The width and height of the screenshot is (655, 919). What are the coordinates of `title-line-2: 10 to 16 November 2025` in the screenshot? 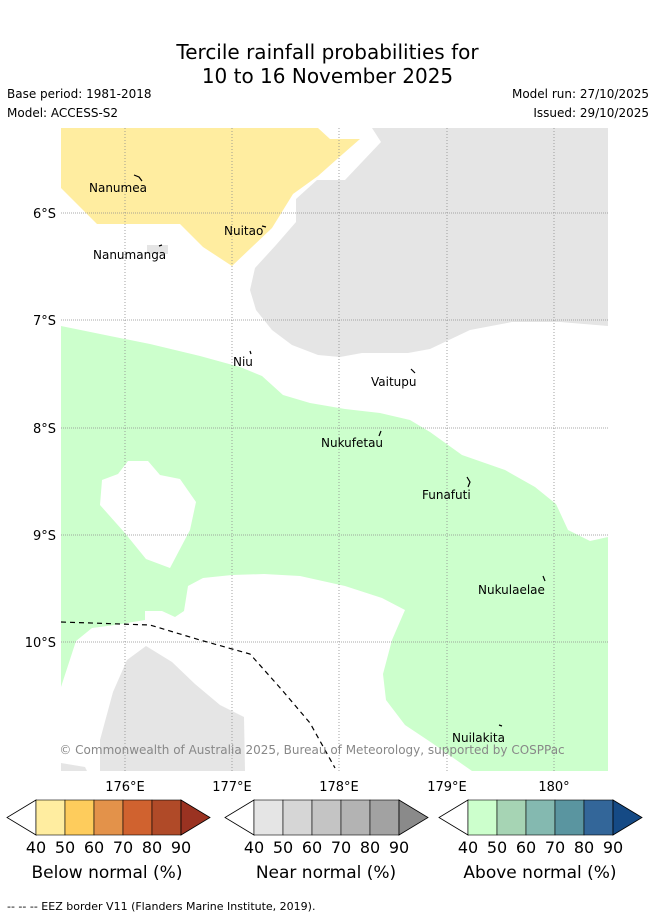 It's located at (327, 76).